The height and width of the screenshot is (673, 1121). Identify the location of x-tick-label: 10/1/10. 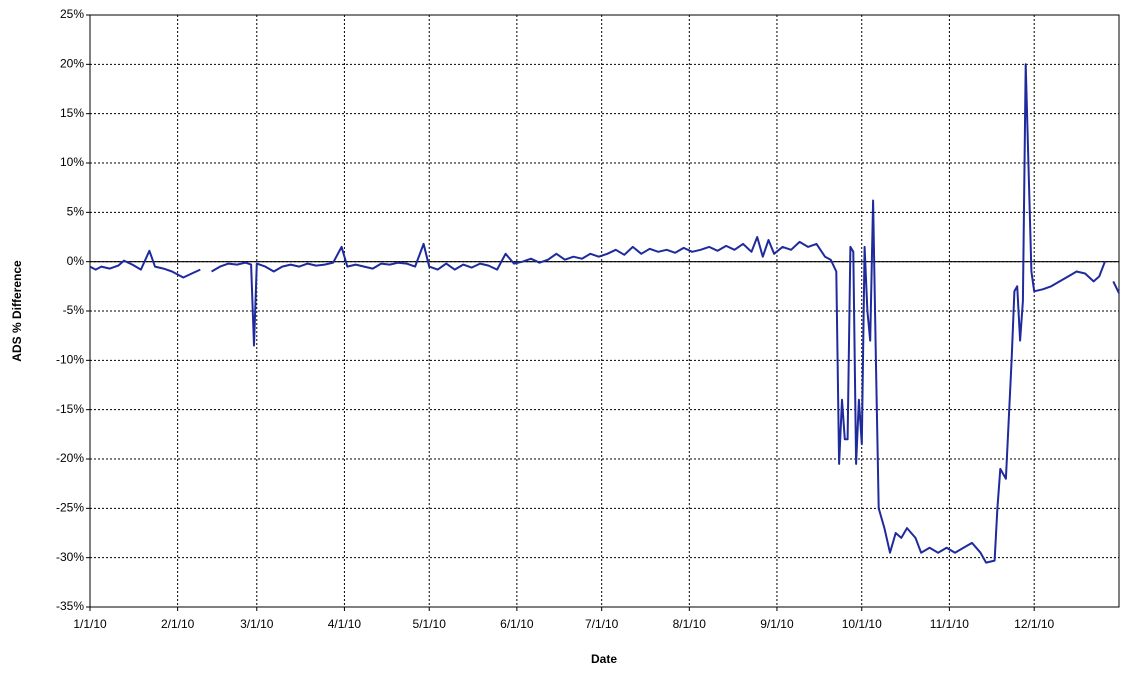
(862, 624).